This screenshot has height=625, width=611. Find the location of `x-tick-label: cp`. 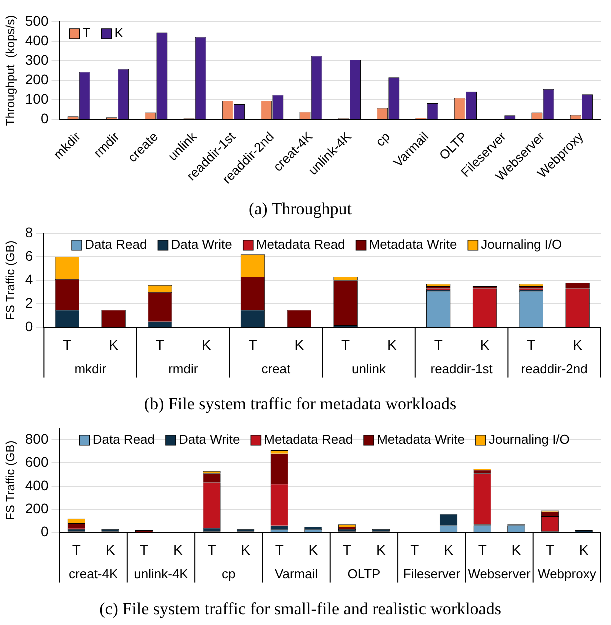

x-tick-label: cp is located at coordinates (383, 139).